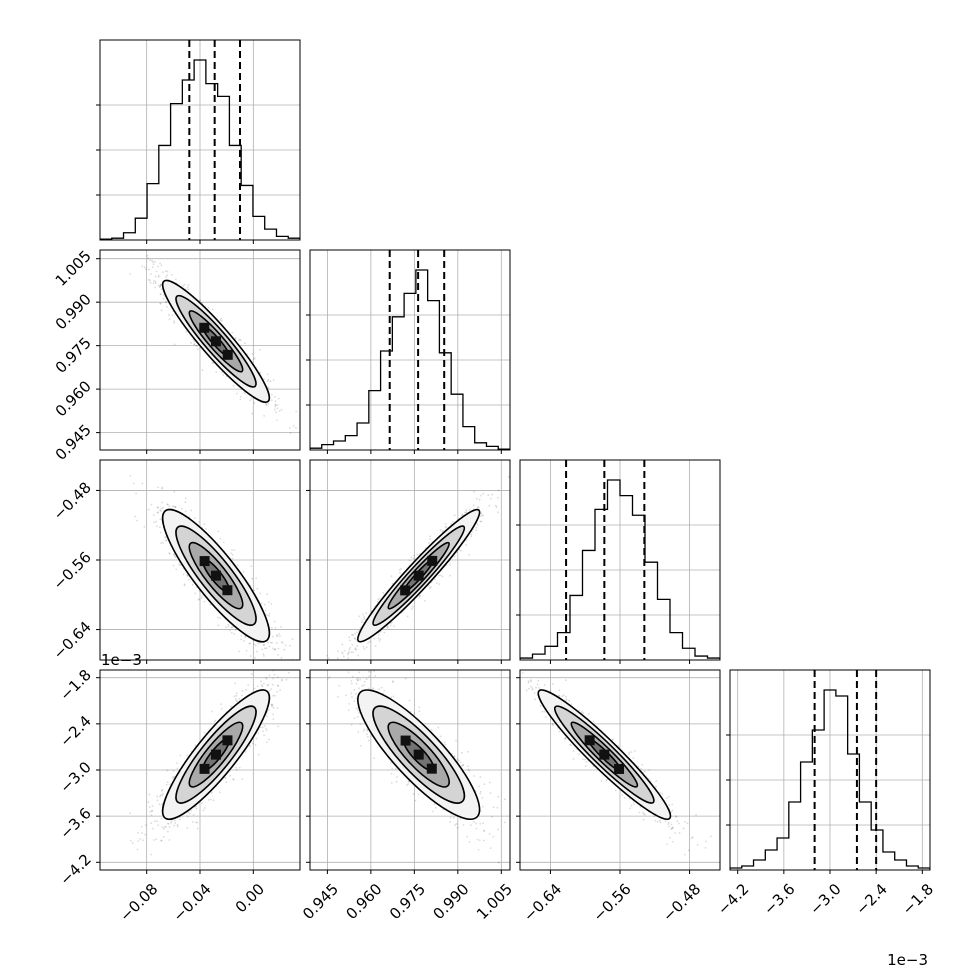 Image resolution: width=970 pixels, height=970 pixels. What do you see at coordinates (918, 899) in the screenshot?
I see `x-tick-label: −1.8` at bounding box center [918, 899].